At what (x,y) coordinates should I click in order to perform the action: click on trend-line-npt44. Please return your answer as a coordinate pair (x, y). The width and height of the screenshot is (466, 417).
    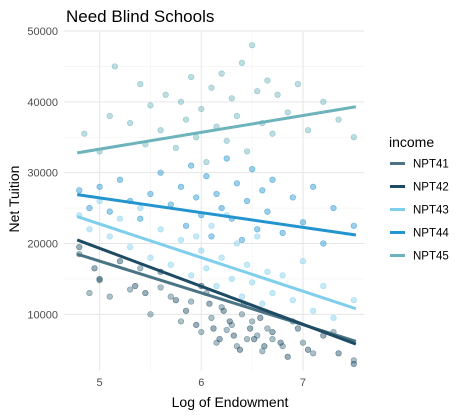
    Looking at the image, I should click on (217, 215).